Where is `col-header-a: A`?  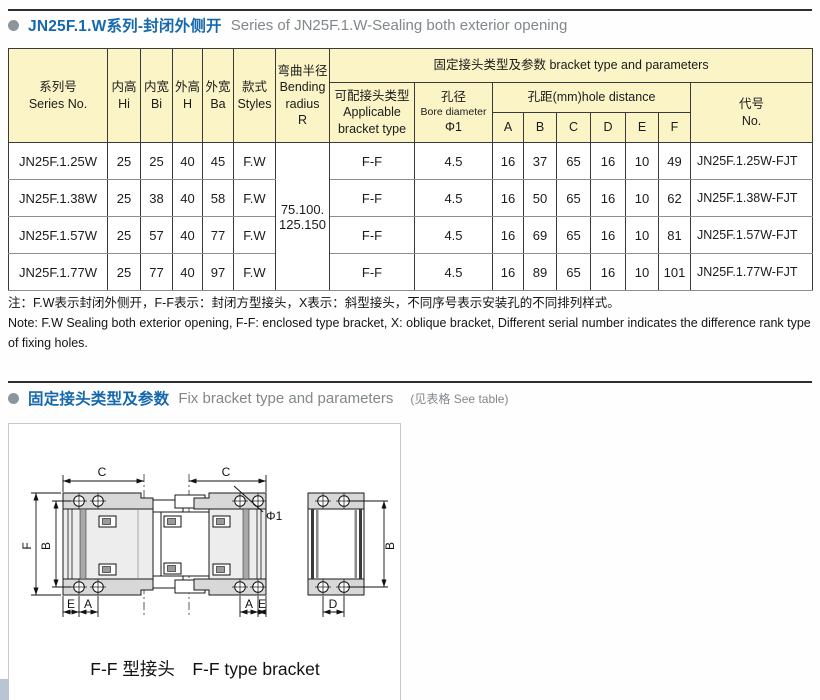 col-header-a: A is located at coordinates (508, 127).